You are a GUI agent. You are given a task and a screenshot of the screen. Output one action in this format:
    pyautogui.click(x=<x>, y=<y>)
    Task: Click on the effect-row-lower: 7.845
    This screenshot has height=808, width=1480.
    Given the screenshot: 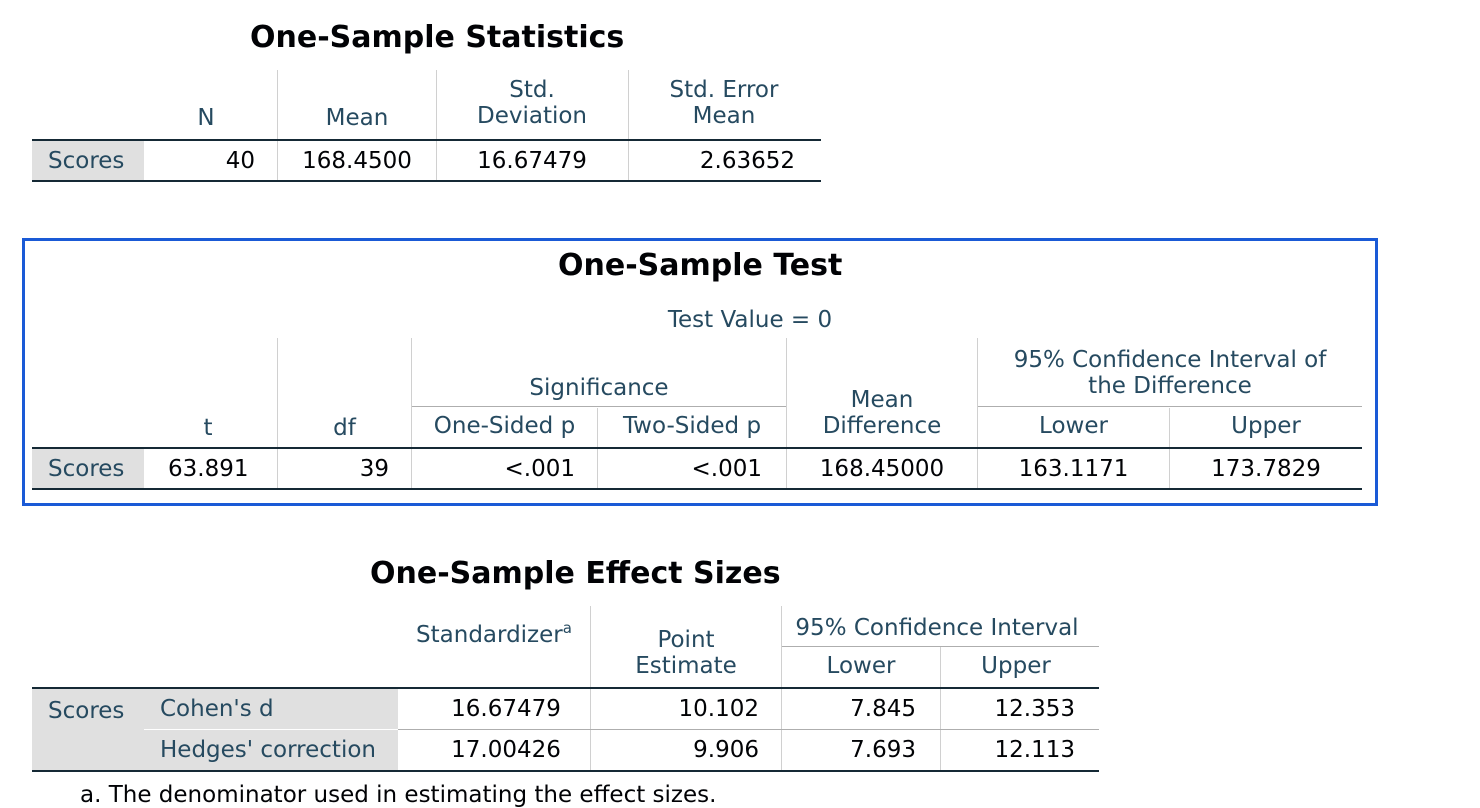 What is the action you would take?
    pyautogui.click(x=883, y=709)
    